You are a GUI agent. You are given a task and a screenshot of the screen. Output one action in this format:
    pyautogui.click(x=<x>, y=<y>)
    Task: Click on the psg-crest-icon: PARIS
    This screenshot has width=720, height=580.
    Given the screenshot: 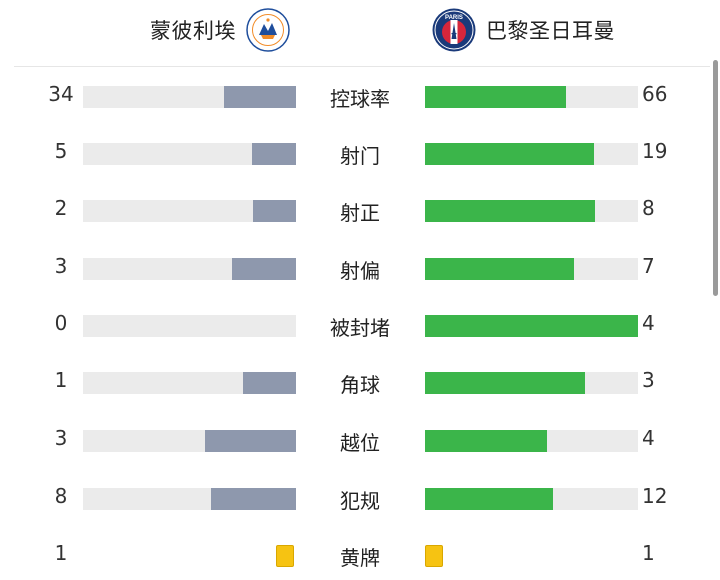 What is the action you would take?
    pyautogui.click(x=454, y=30)
    